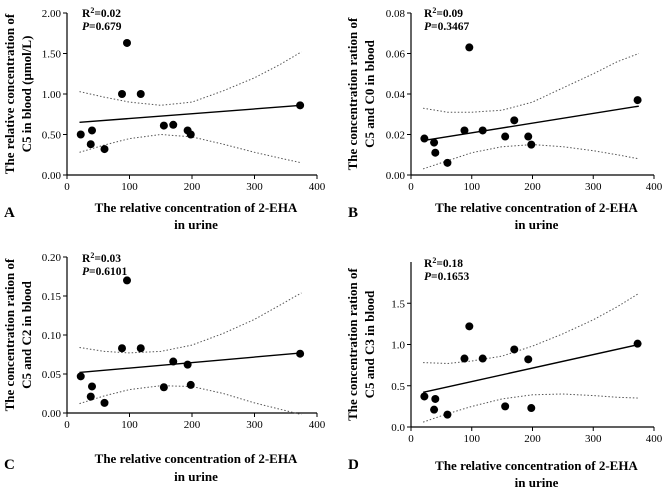 Image resolution: width=669 pixels, height=491 pixels. What do you see at coordinates (101, 13) in the screenshot?
I see `r-squared-label: R2=0.02` at bounding box center [101, 13].